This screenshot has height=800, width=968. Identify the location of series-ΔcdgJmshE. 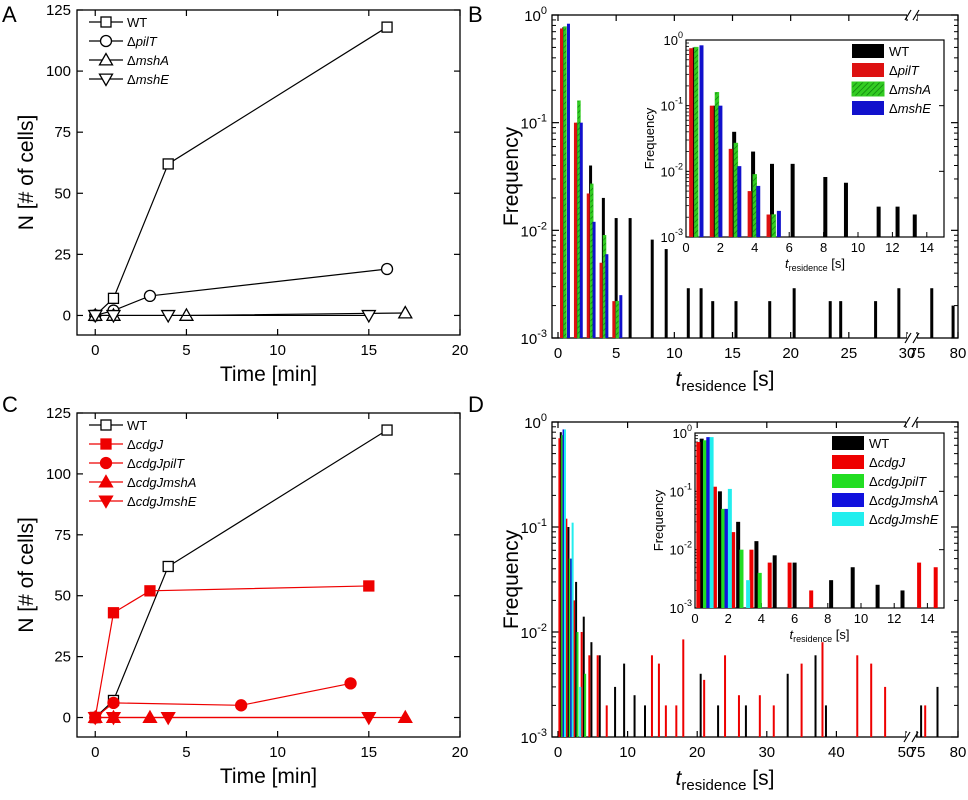
(232, 718).